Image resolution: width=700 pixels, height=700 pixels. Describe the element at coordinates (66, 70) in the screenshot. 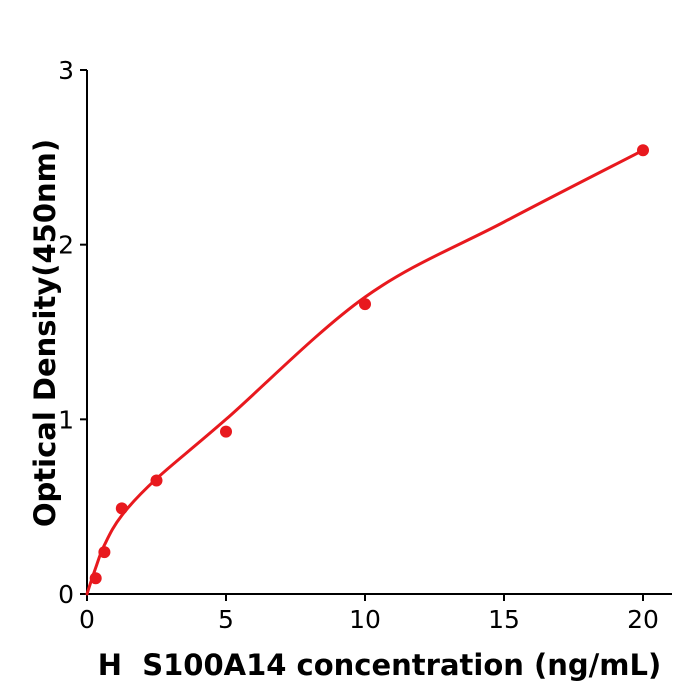

I see `y-tick-label: 3` at that location.